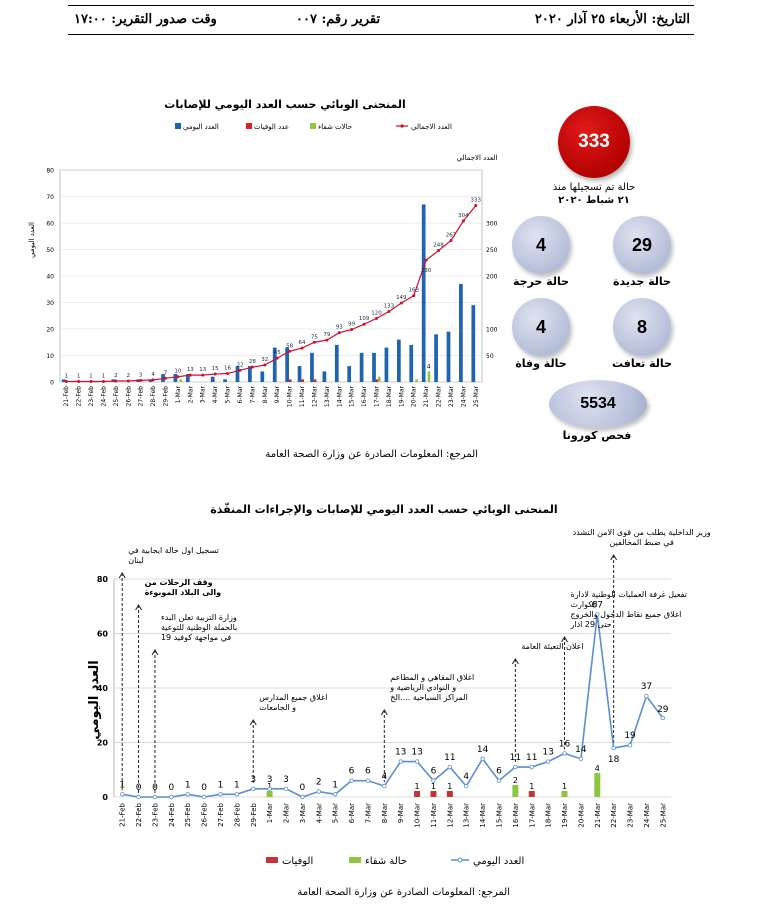  What do you see at coordinates (199, 627) in the screenshot?
I see `chart2-annotation-text: بالحملة الوطنية للتوعية` at bounding box center [199, 627].